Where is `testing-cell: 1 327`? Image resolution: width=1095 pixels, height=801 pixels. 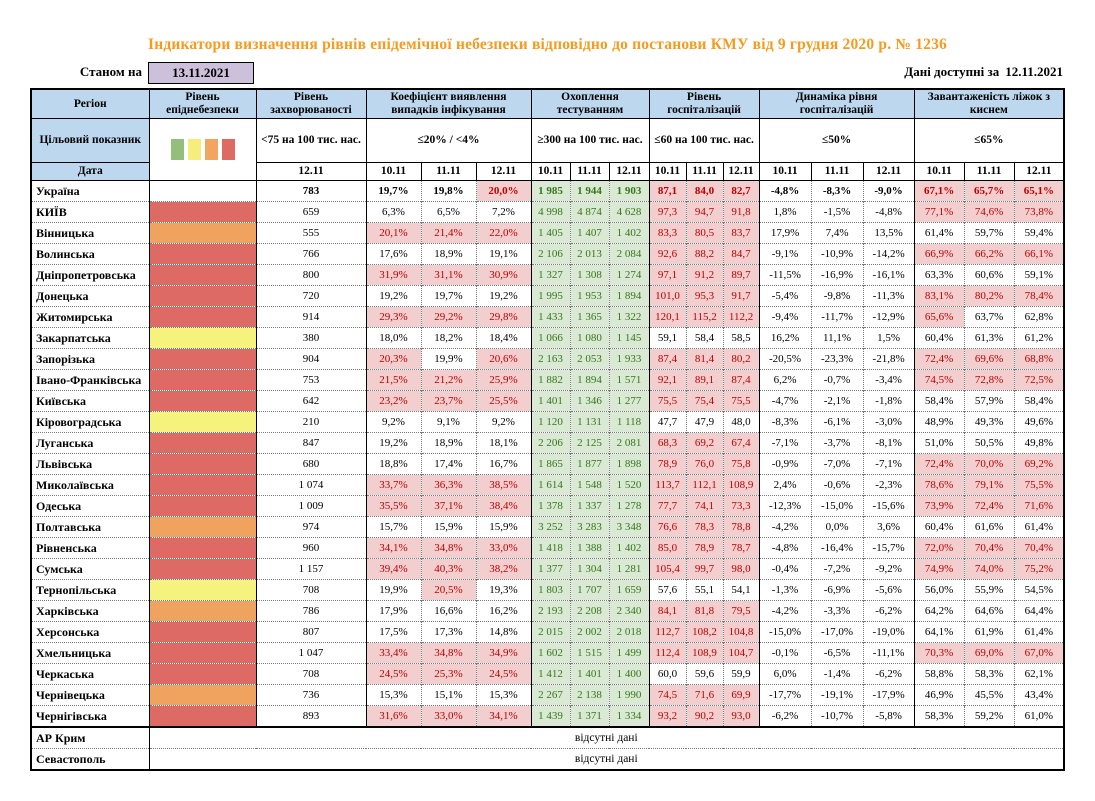
testing-cell: 1 327 is located at coordinates (550, 275).